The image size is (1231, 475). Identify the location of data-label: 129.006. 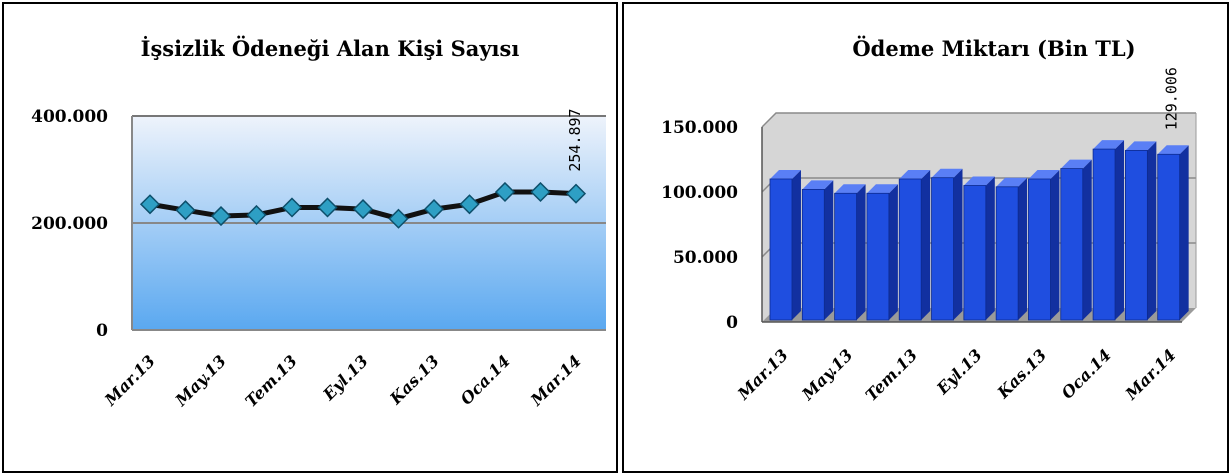
(1172, 98).